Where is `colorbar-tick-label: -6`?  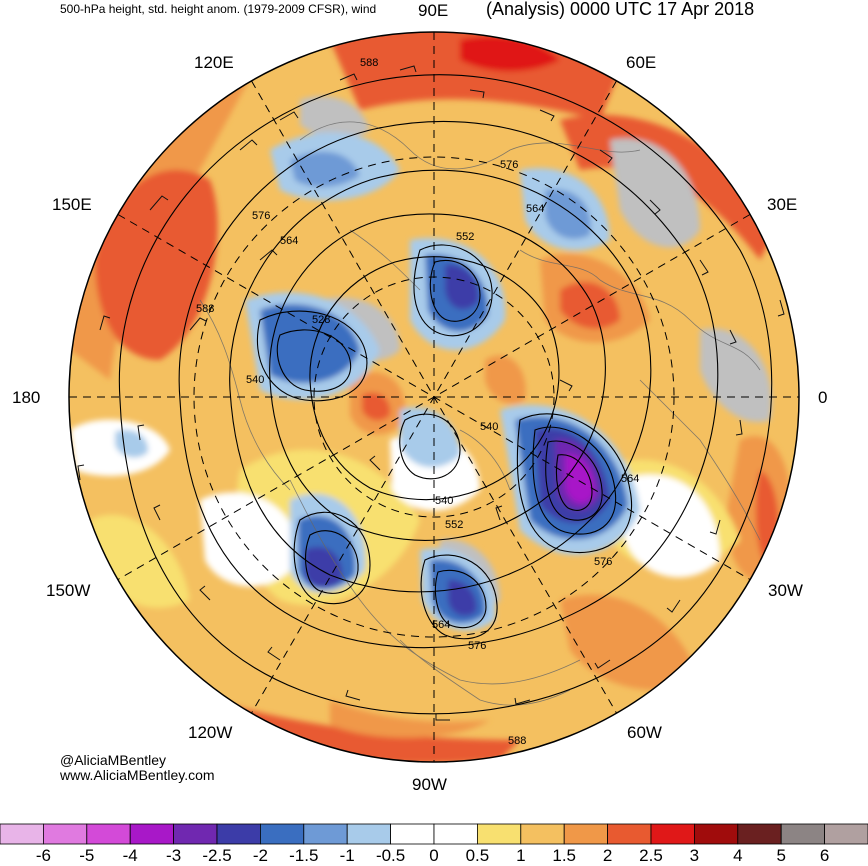 colorbar-tick-label: -6 is located at coordinates (43, 855).